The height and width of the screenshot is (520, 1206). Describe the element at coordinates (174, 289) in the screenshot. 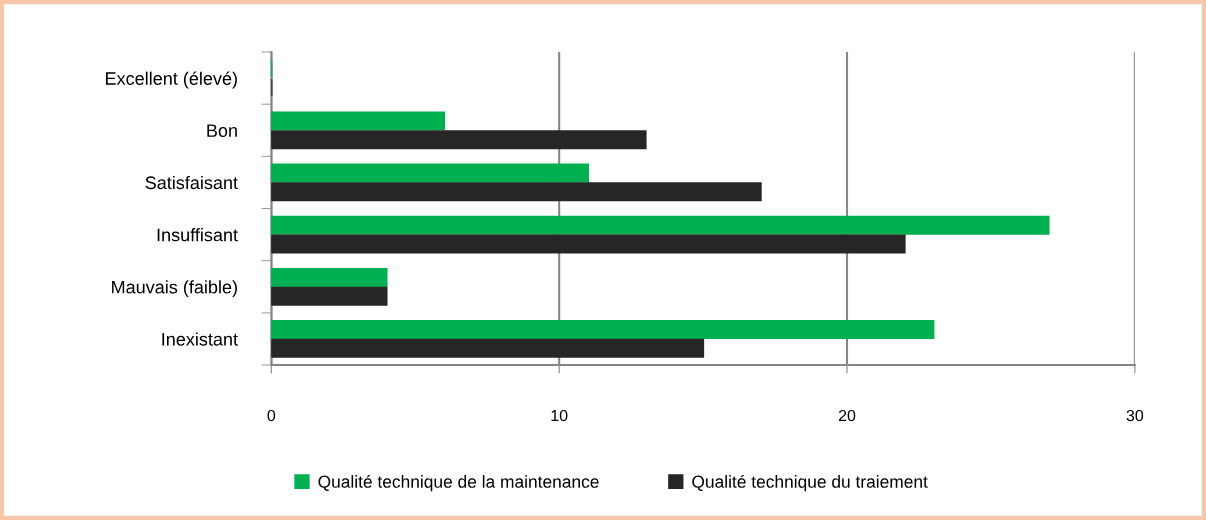

I see `y-tick-label: Mauvais (faible)` at that location.